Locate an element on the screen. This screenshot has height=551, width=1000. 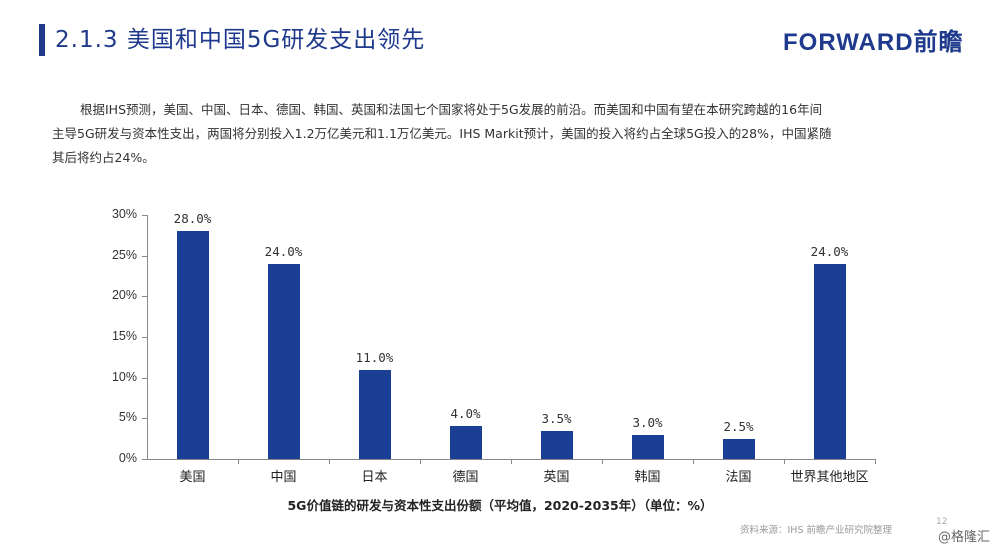
source-note: 资料来源：IHS 前瞻产业研究院整理 is located at coordinates (816, 530).